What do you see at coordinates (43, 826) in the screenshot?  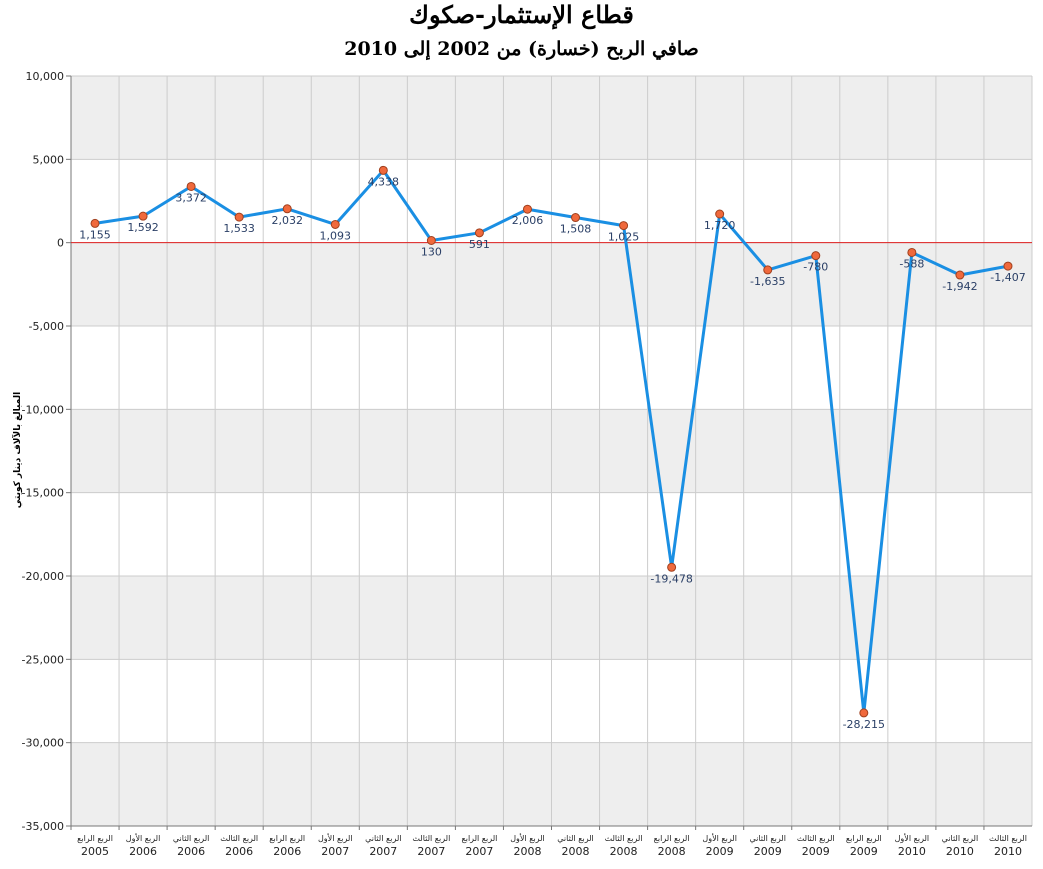 I see `y-tick-label: -35,000` at bounding box center [43, 826].